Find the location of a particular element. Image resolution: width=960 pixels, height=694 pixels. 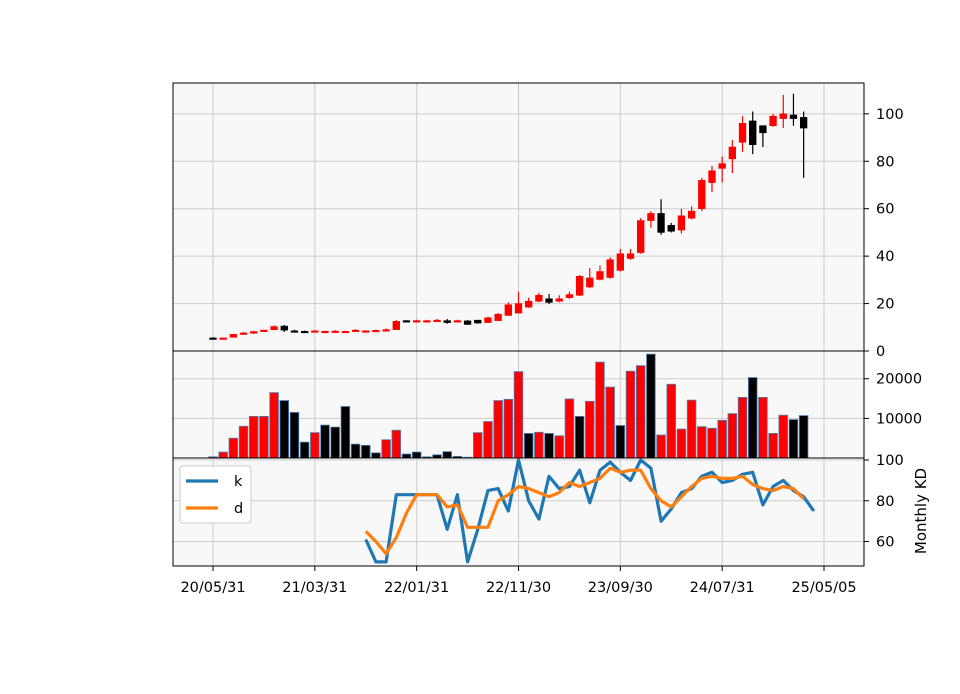

kd-y-tick-label: 100 is located at coordinates (890, 461).